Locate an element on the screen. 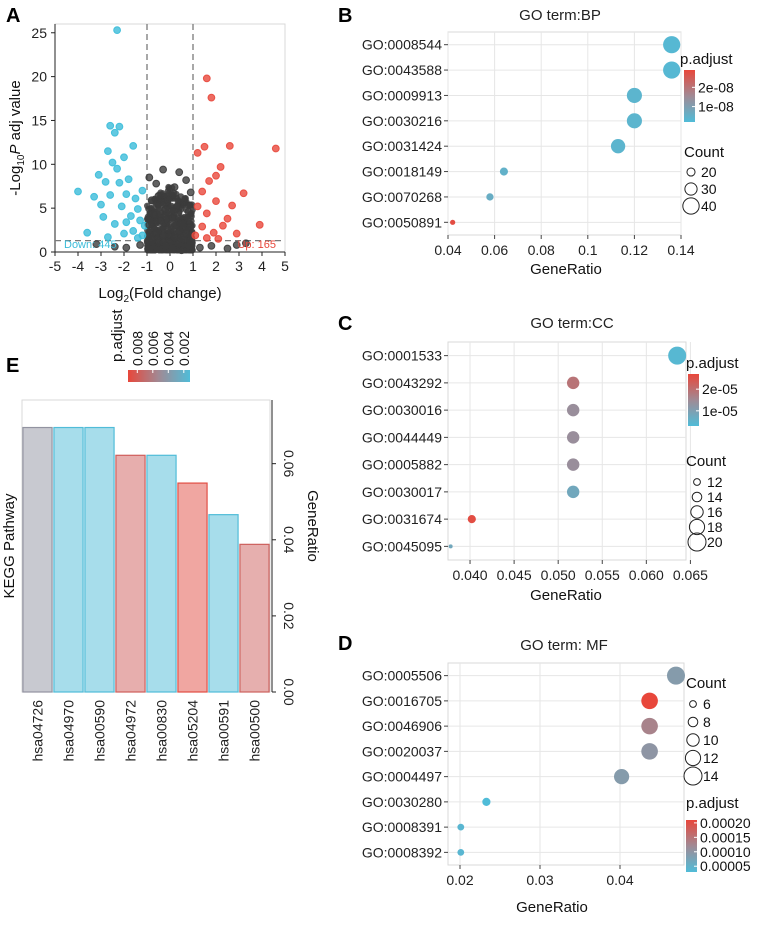  go-bp-plot-area is located at coordinates (564, 133).